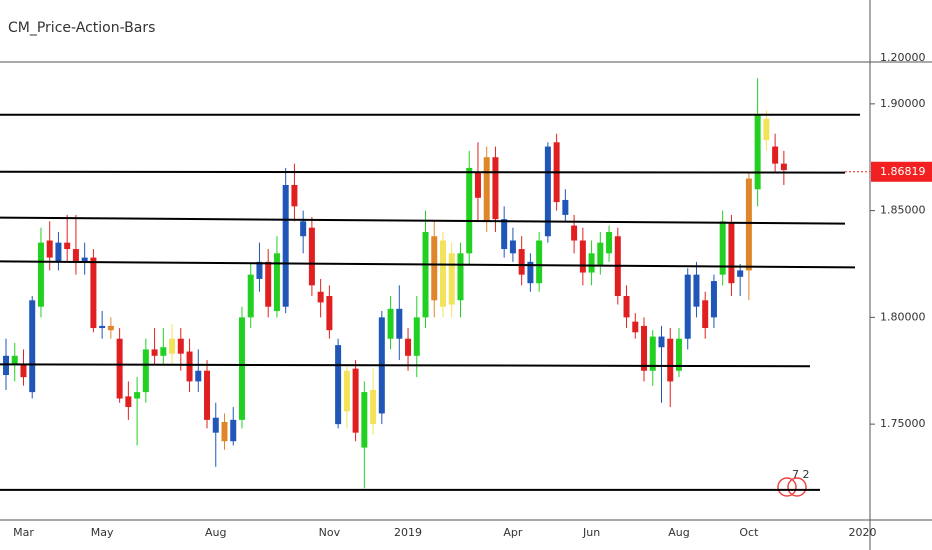 The image size is (932, 550). I want to click on pane-label: 1.20000, so click(903, 57).